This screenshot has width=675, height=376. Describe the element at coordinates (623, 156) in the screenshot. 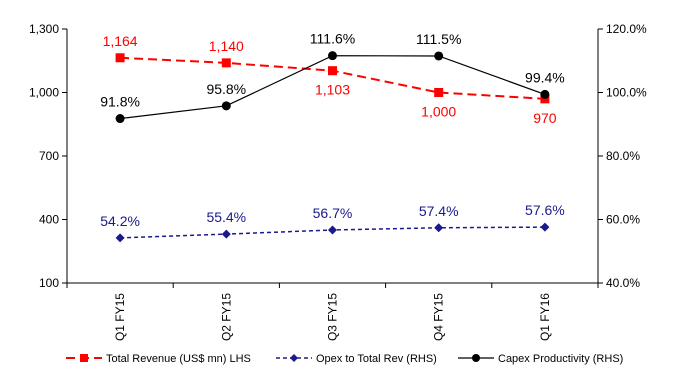

I see `right-tick-label: 80.0%` at that location.